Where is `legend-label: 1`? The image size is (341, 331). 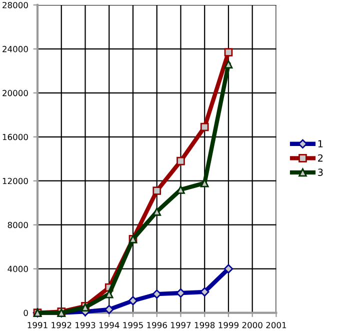 legend-label: 1 is located at coordinates (320, 144).